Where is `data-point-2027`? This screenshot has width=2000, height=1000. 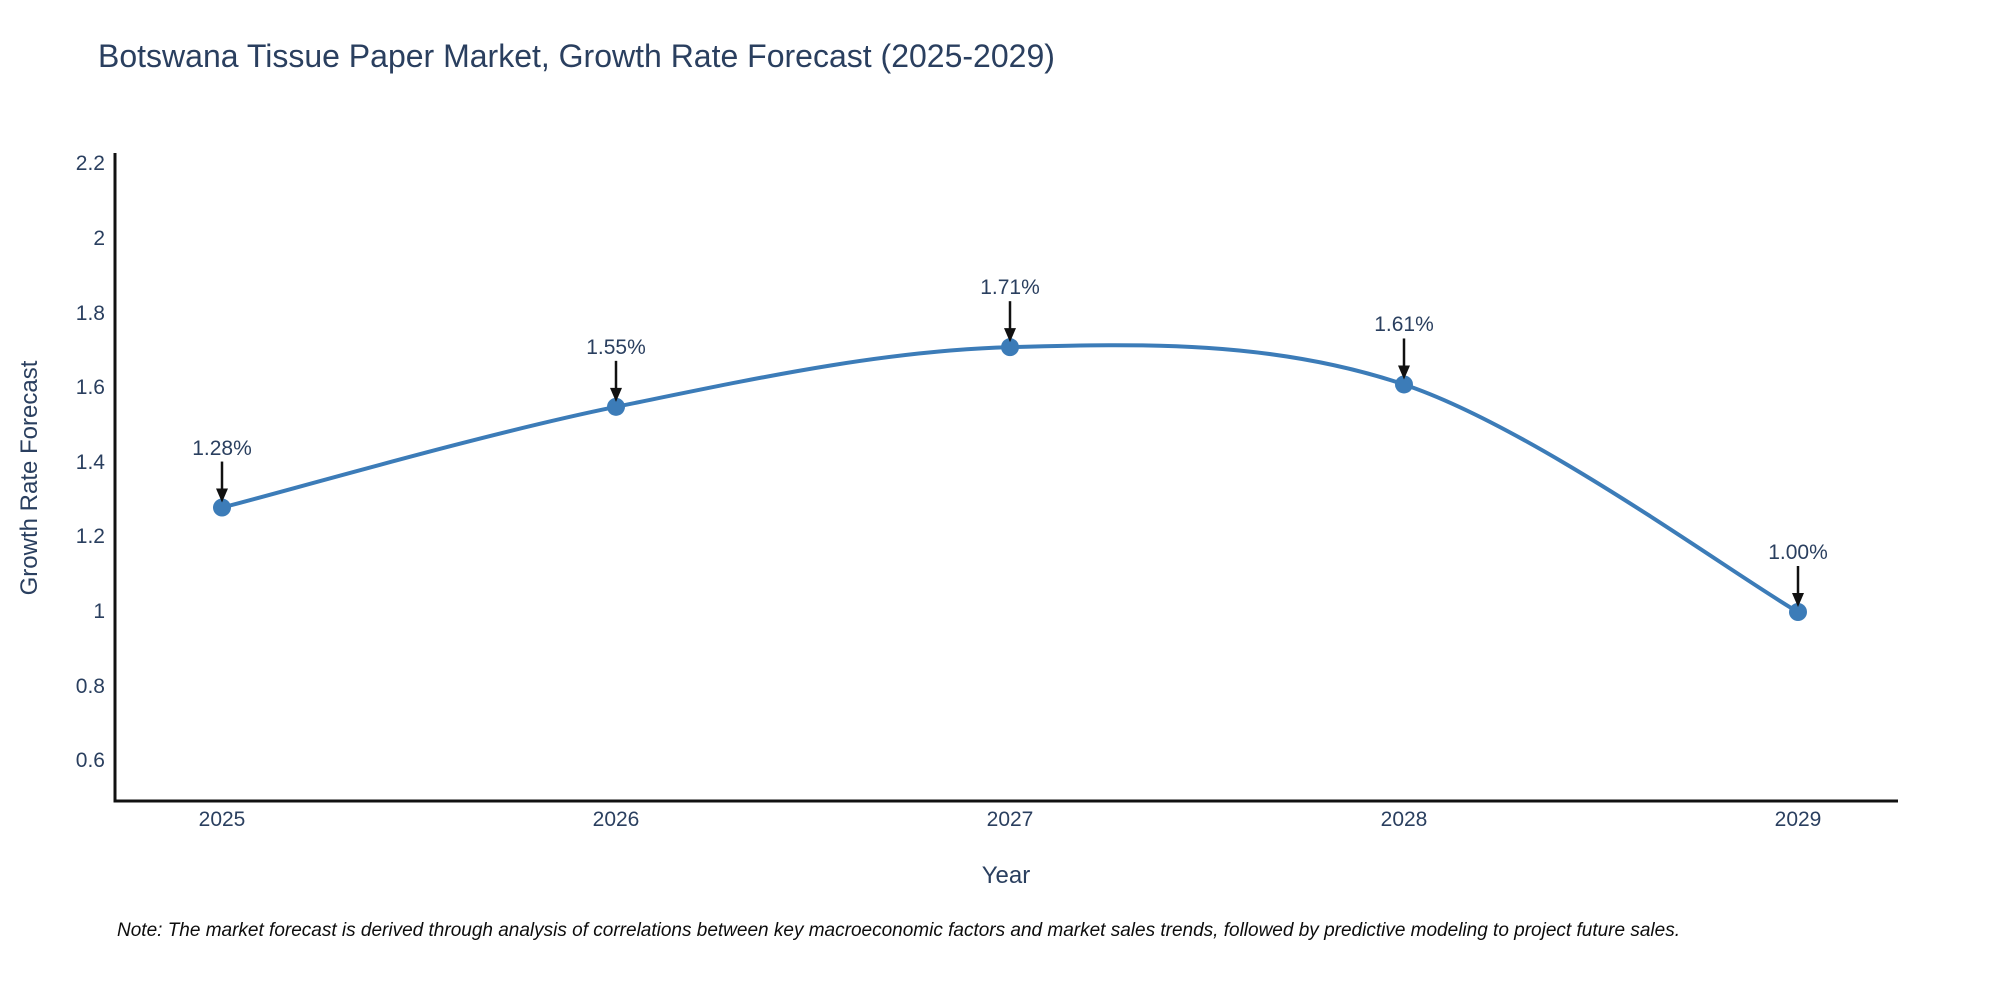 data-point-2027 is located at coordinates (1010, 347).